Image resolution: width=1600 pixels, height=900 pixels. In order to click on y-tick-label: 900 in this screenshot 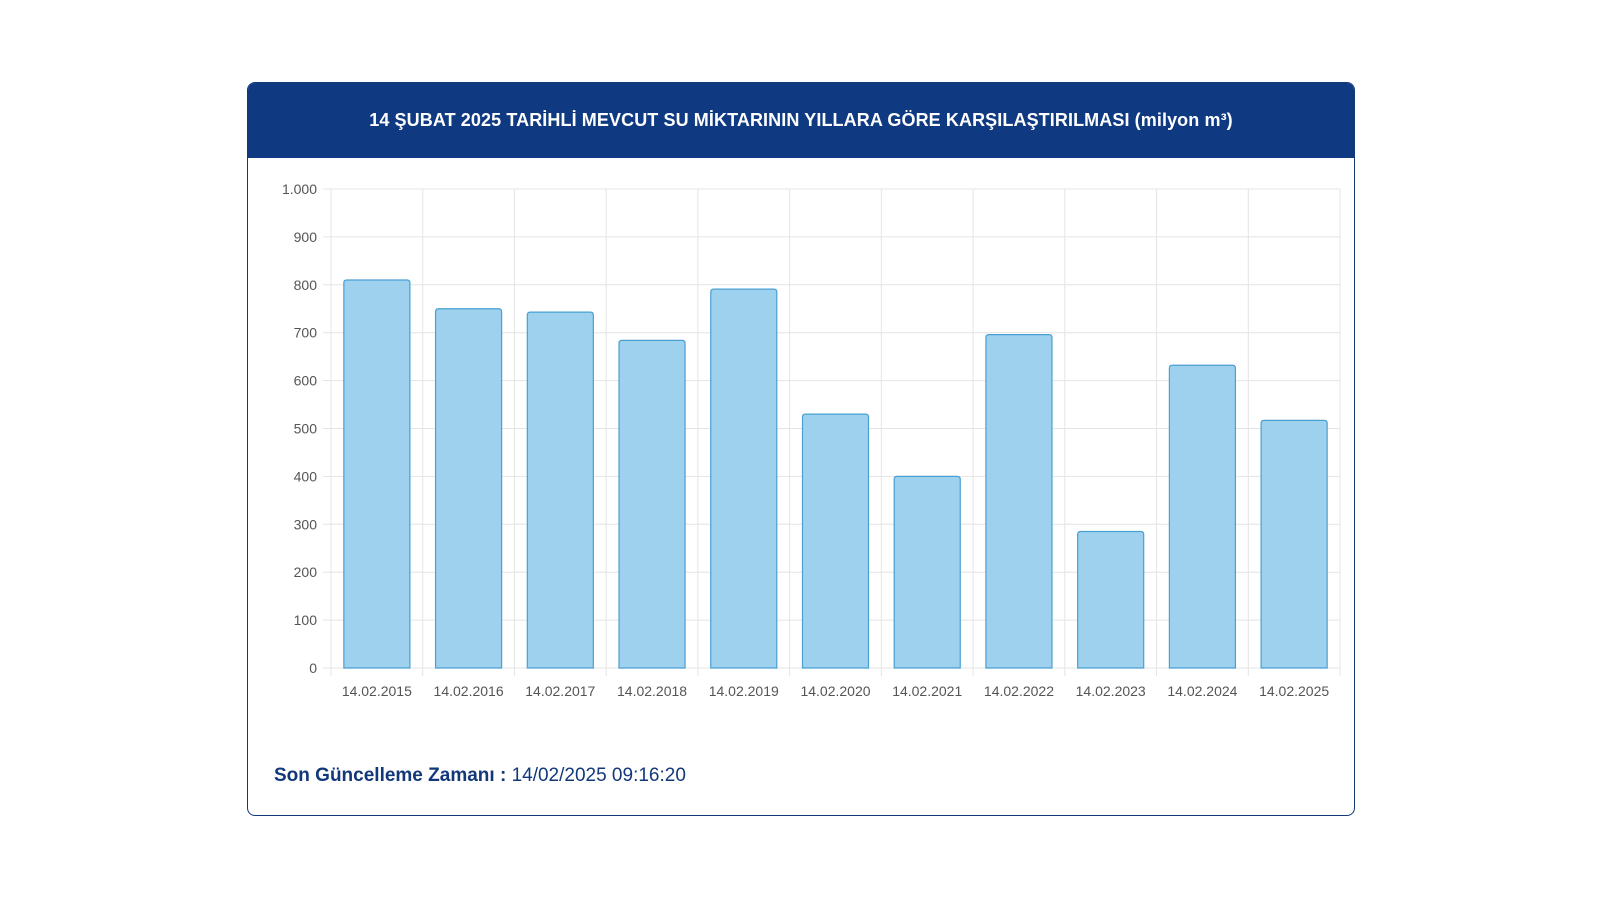, I will do `click(306, 237)`.